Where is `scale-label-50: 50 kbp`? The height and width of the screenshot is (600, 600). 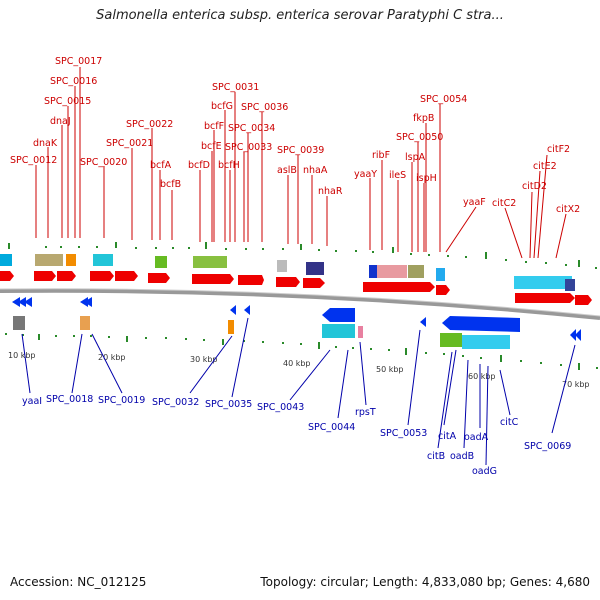 scale-label-50: 50 kbp is located at coordinates (390, 369).